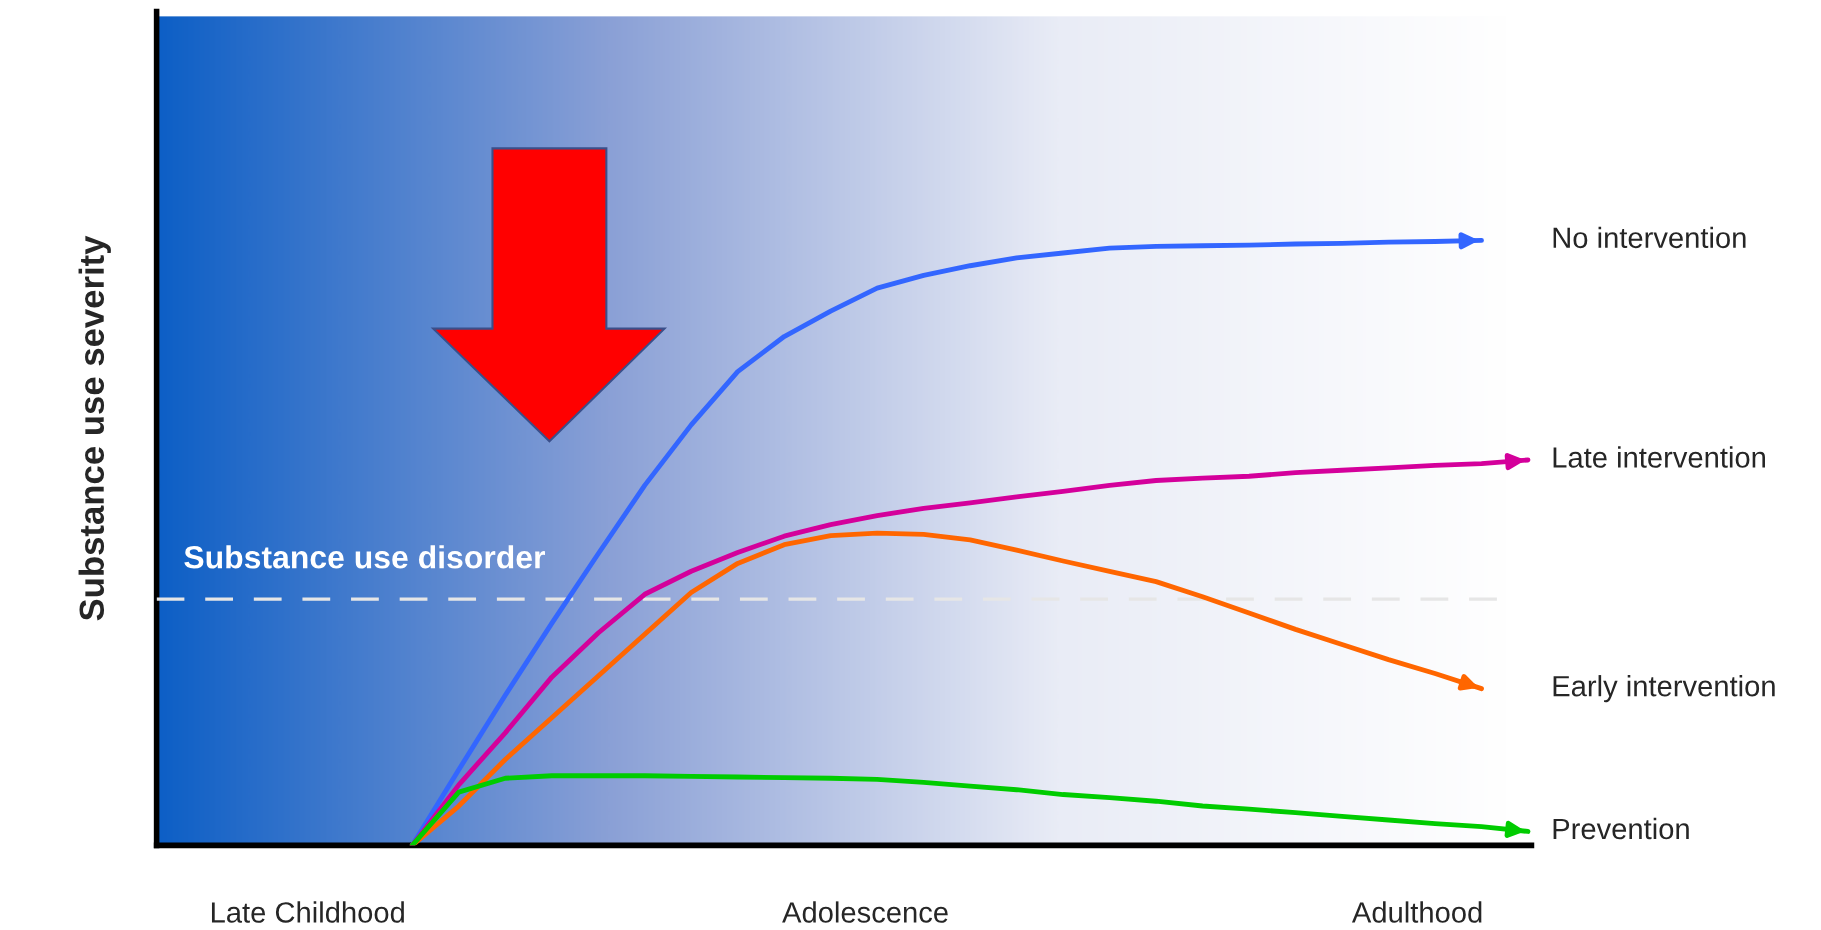 This screenshot has width=1821, height=930. Describe the element at coordinates (1659, 457) in the screenshot. I see `legend-label: Late intervention` at that location.